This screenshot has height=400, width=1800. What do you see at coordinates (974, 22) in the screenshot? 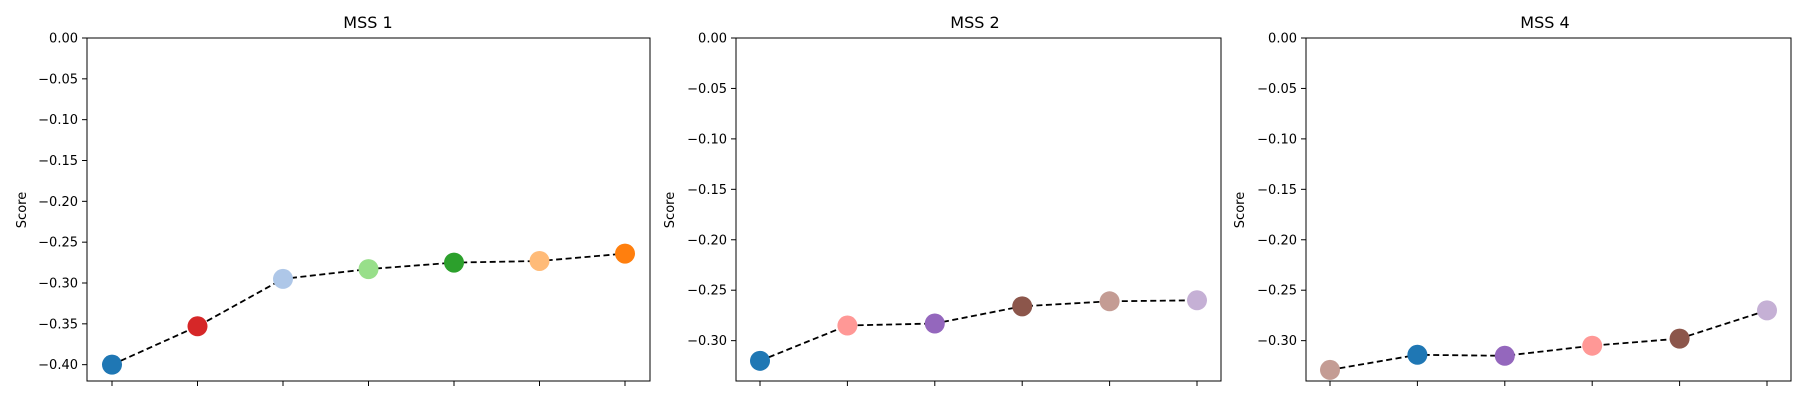
I see `chart-title: MSS 2` at bounding box center [974, 22].